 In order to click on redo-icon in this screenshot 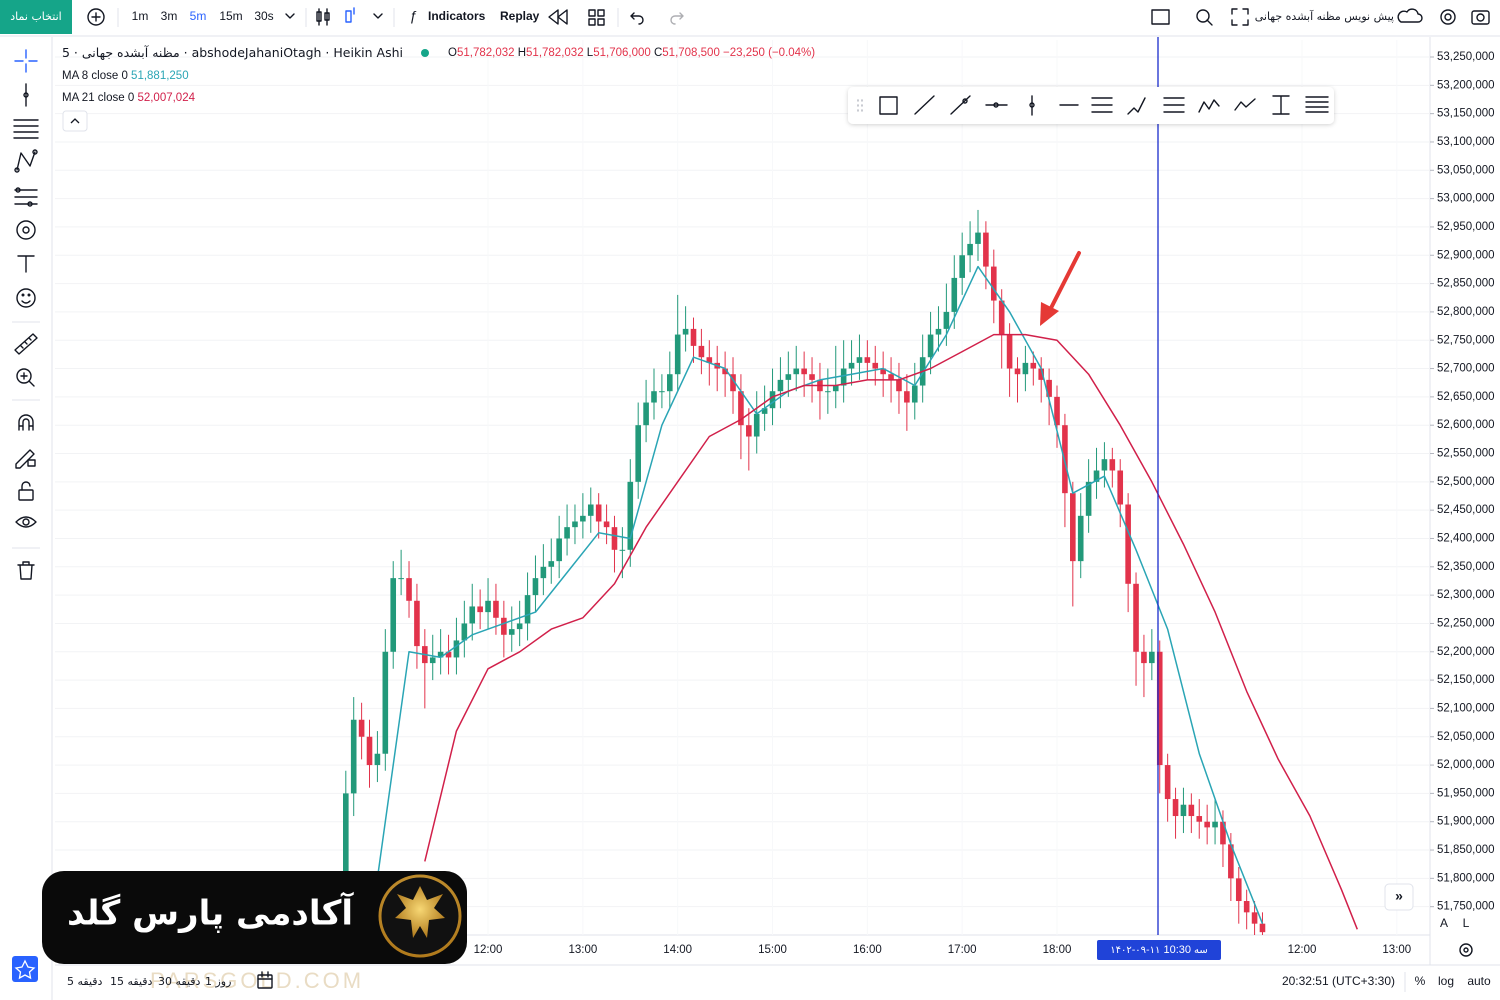, I will do `click(677, 18)`.